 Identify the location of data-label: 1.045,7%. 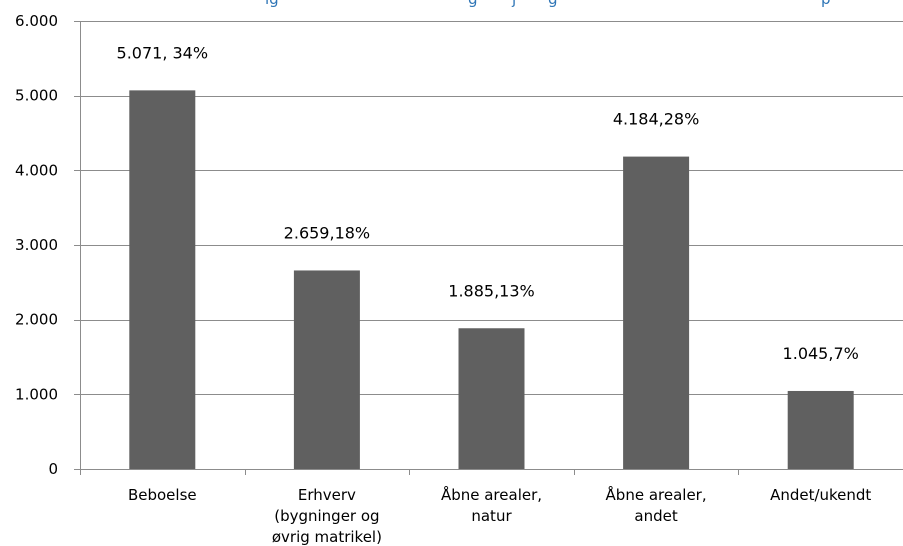
(821, 353).